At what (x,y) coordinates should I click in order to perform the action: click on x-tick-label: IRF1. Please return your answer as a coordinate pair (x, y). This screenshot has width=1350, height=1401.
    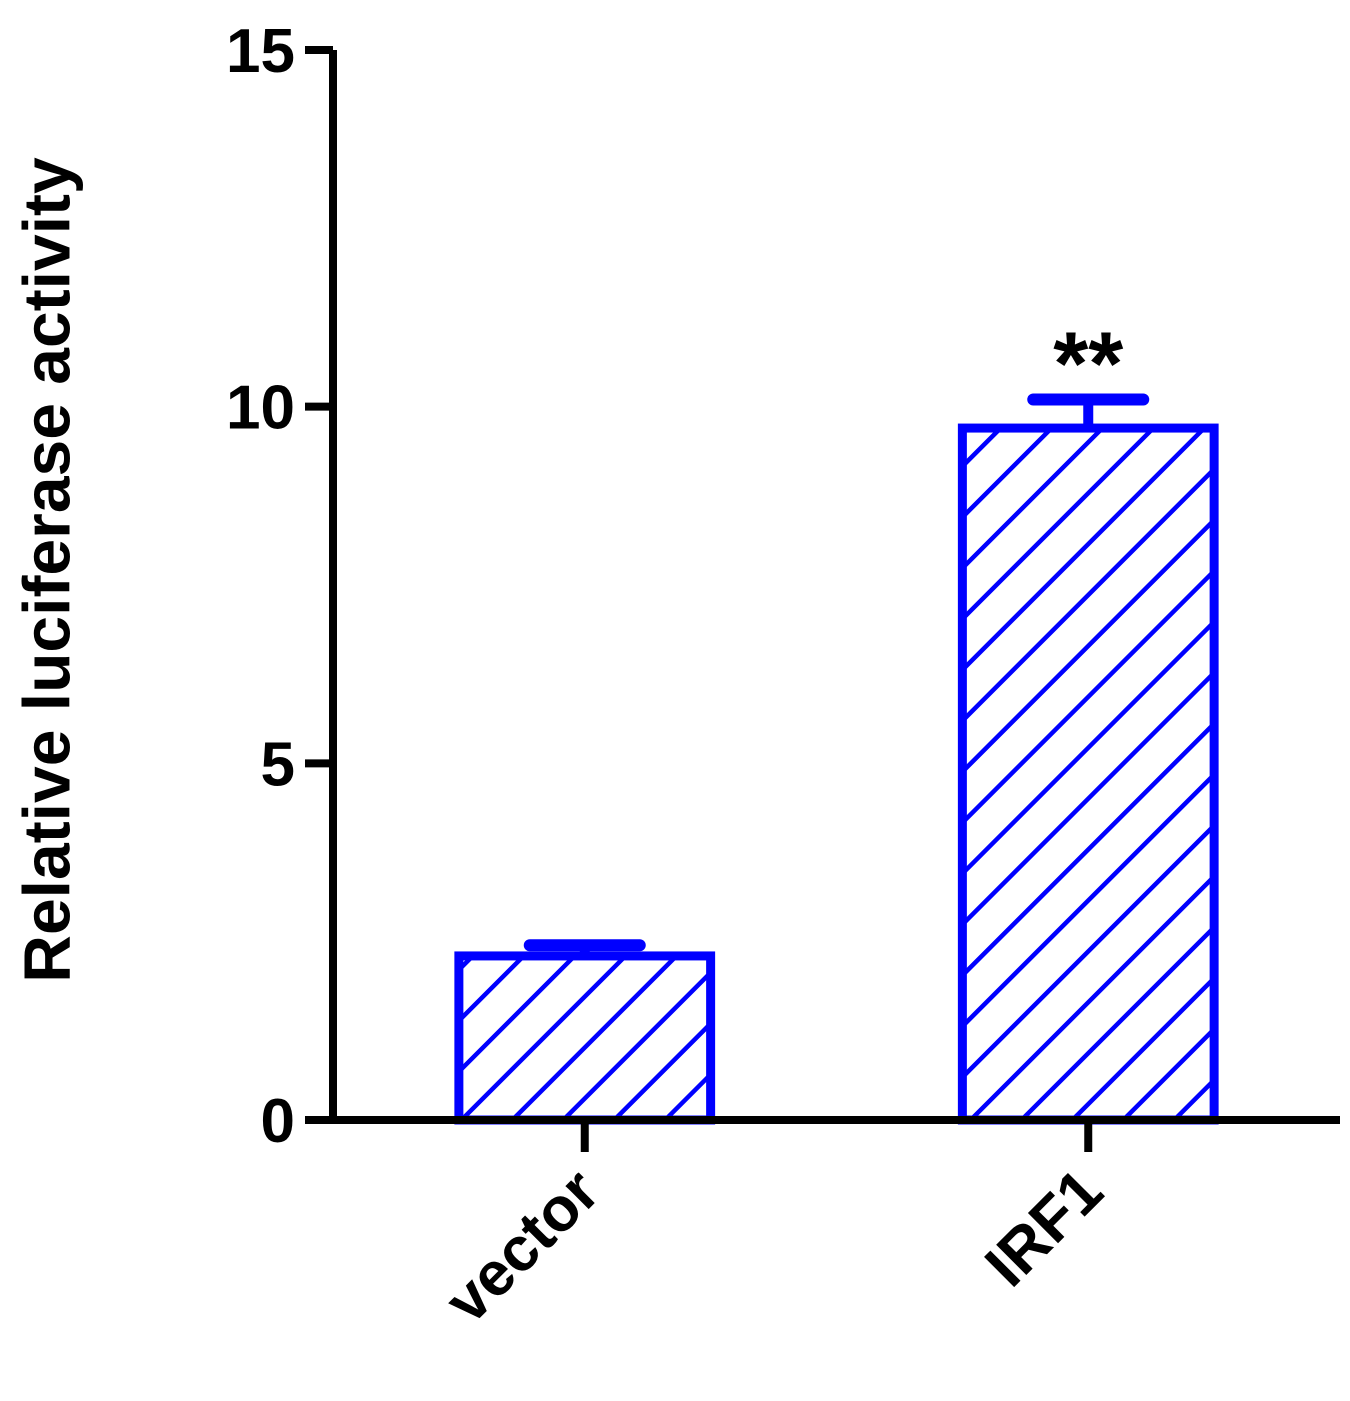
    Looking at the image, I should click on (1044, 1228).